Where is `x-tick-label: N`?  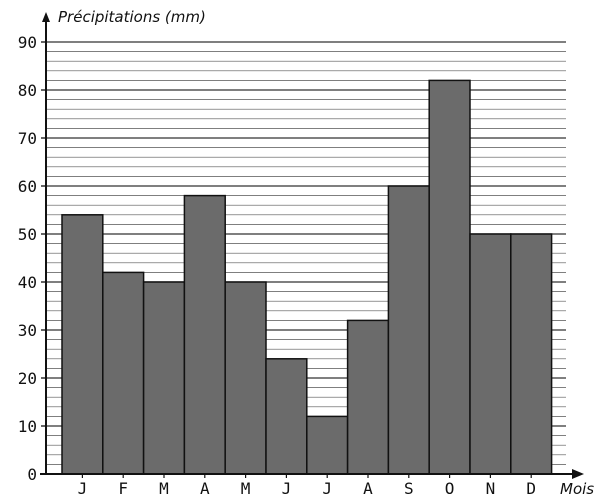 x-tick-label: N is located at coordinates (491, 488).